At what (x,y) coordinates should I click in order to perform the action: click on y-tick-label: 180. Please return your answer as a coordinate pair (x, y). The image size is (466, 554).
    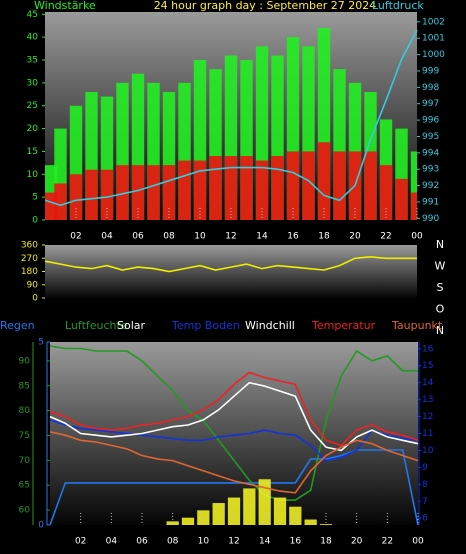
    Looking at the image, I should click on (29, 272).